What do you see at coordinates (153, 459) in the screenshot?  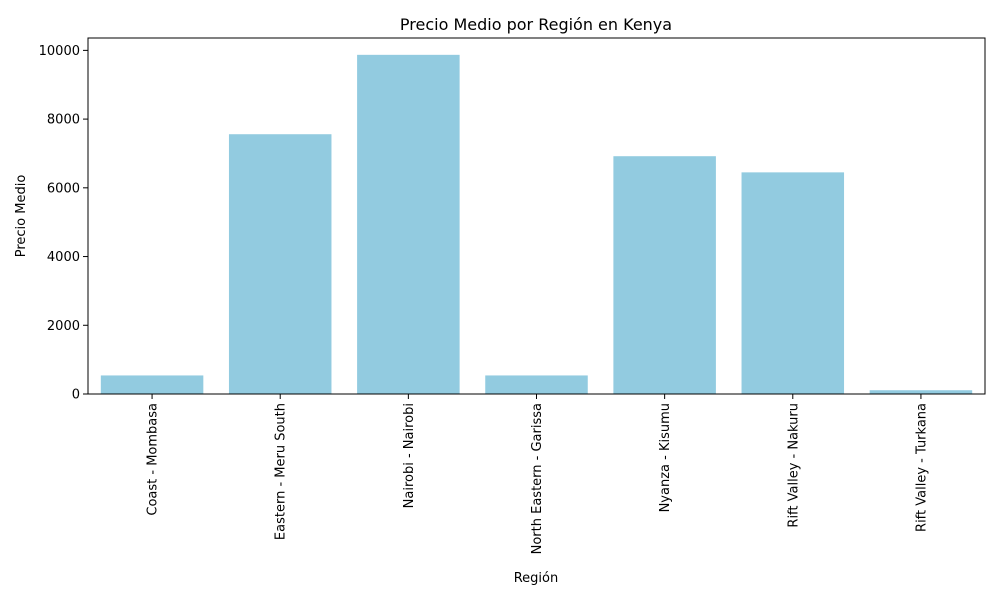 I see `x-tick-label: Coast - Mombasa` at bounding box center [153, 459].